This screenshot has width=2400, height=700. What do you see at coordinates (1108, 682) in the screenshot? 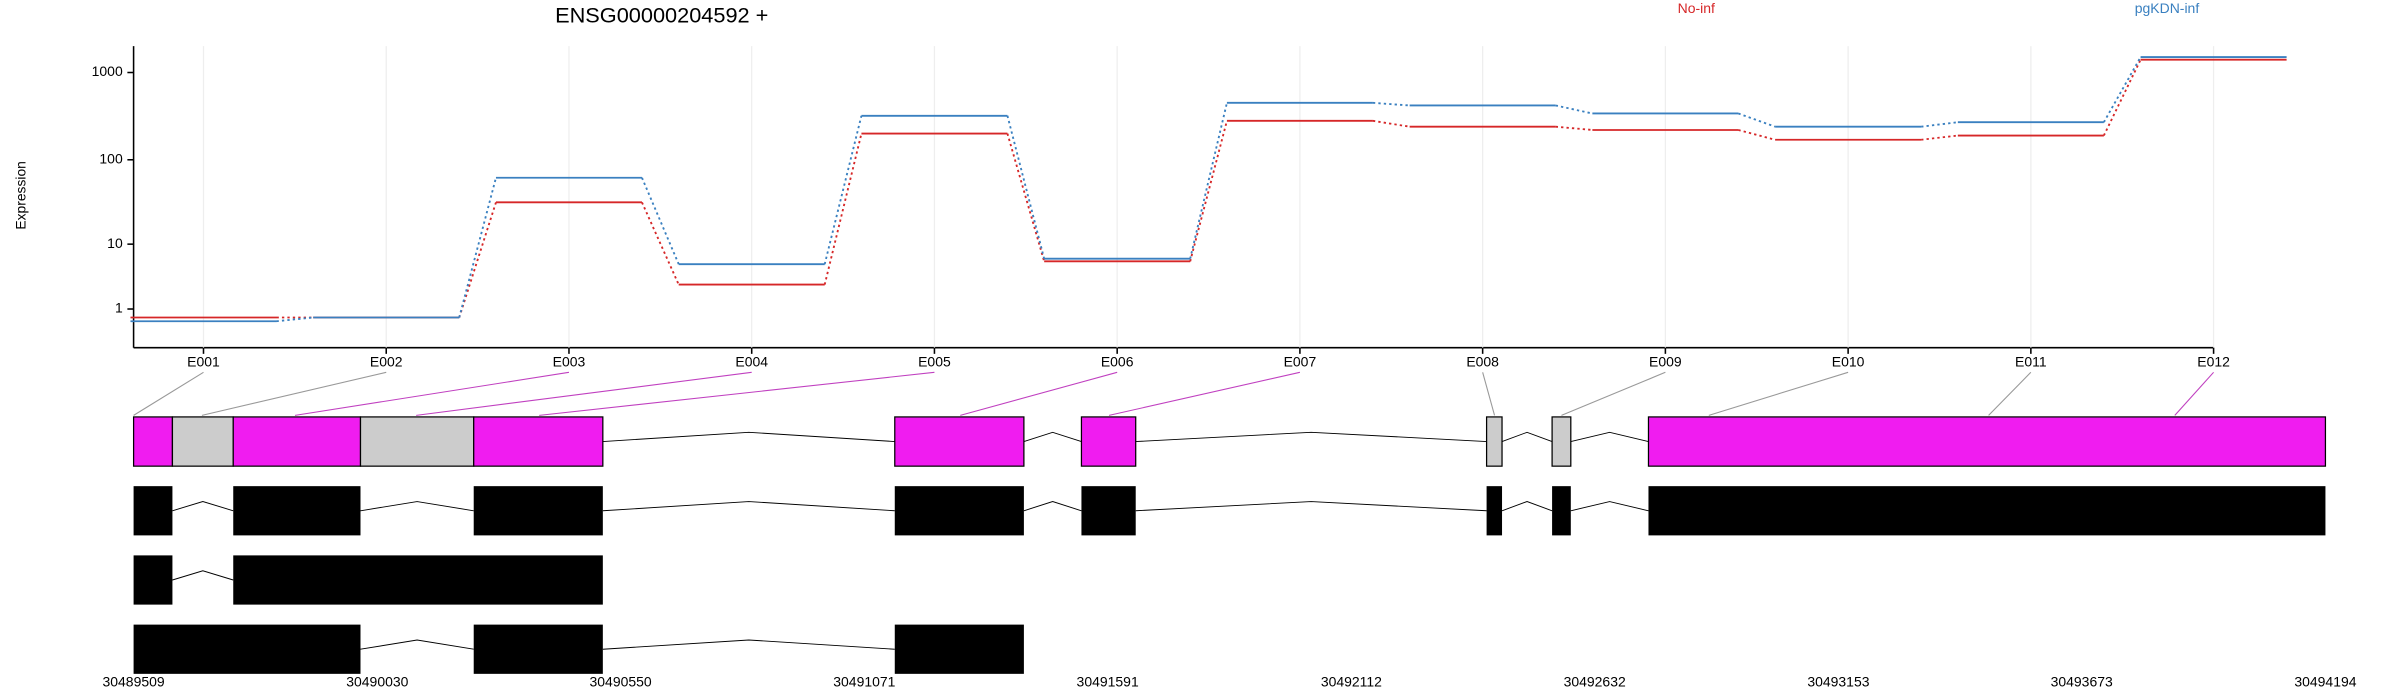
I see `coordinate-label: 30491591` at bounding box center [1108, 682].